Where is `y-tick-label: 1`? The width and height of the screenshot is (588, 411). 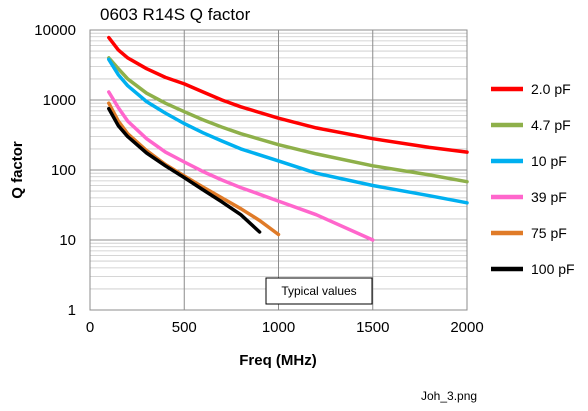 y-tick-label: 1 is located at coordinates (72, 310).